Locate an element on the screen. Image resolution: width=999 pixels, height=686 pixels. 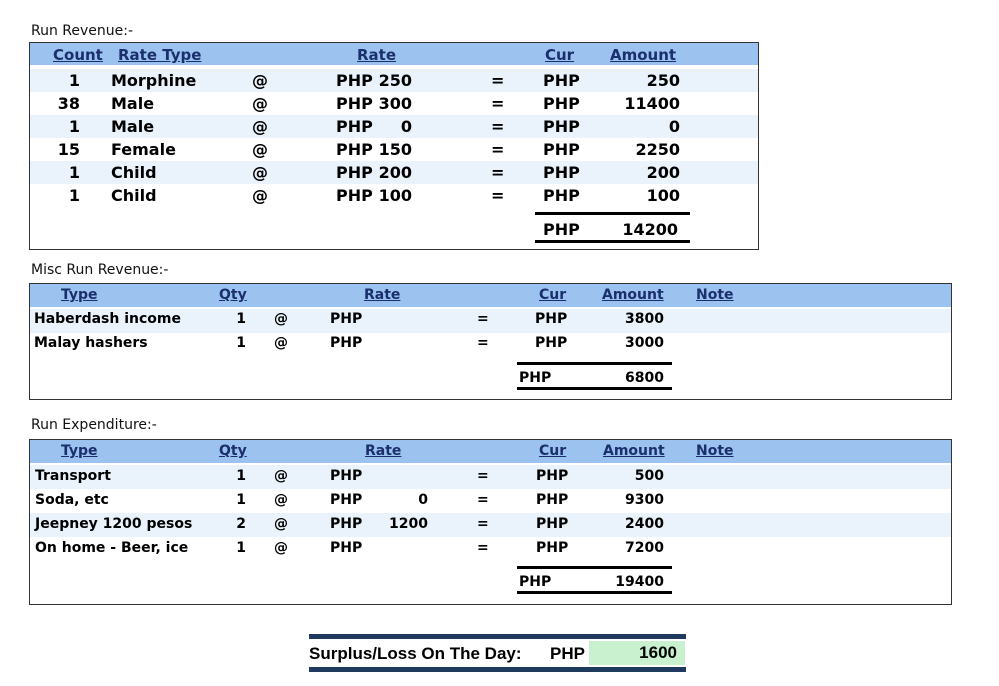
cell-amount: 7200 is located at coordinates (644, 548).